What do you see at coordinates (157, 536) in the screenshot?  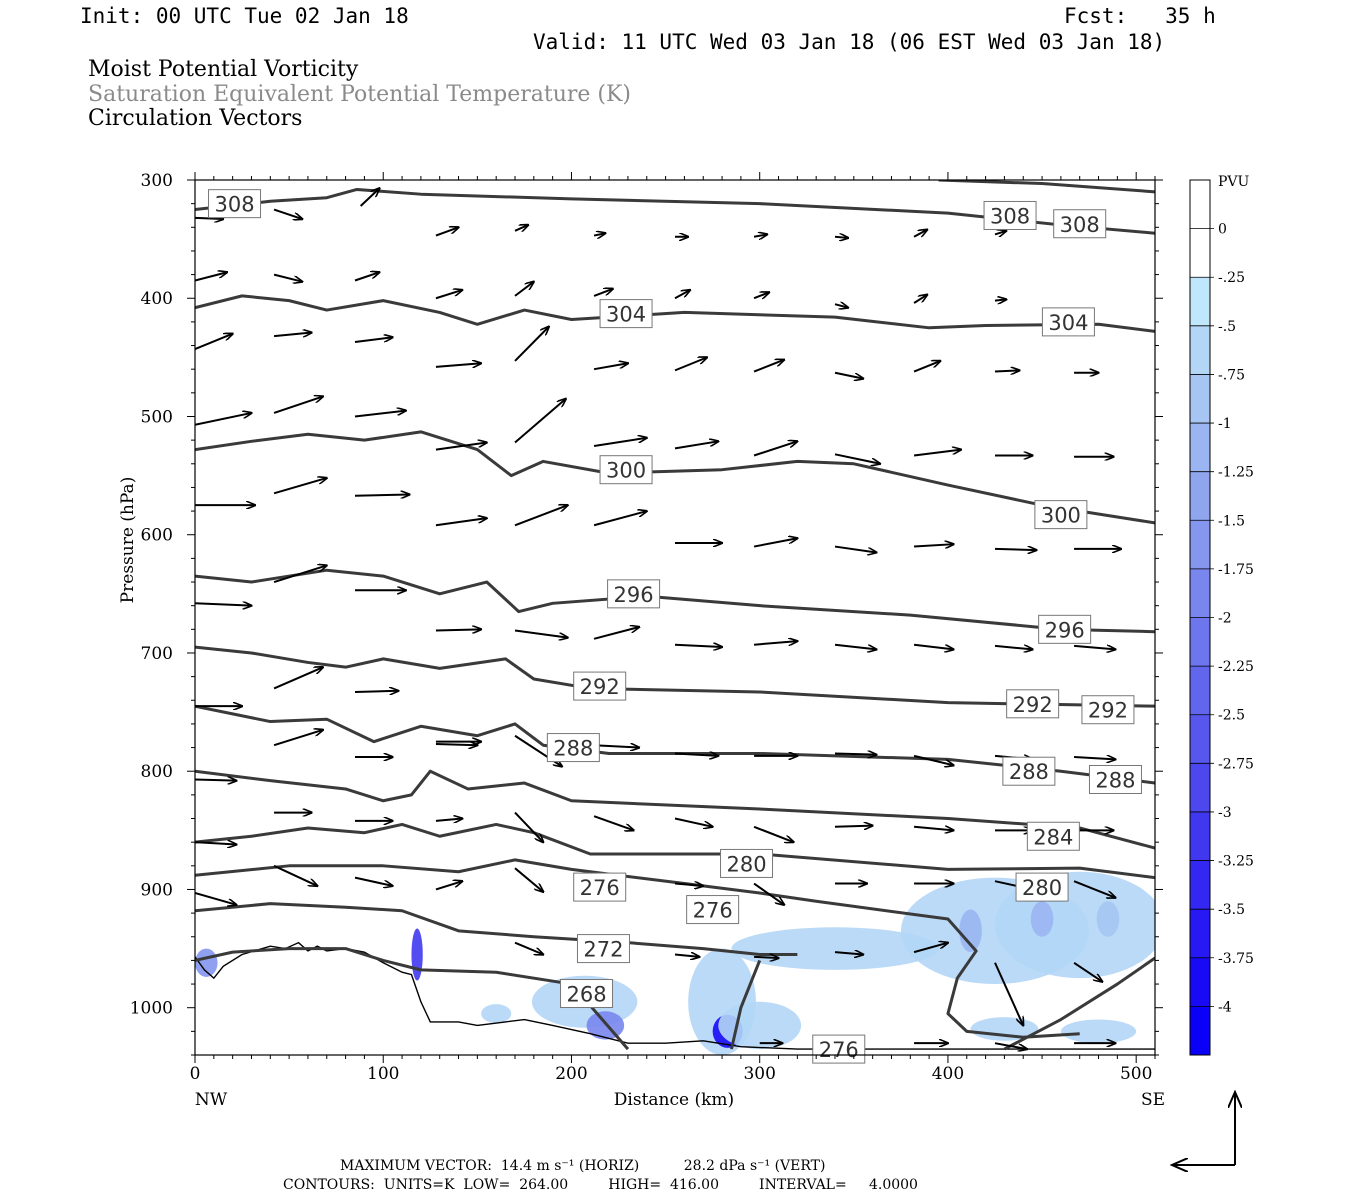 I see `y-tick-label: 600` at bounding box center [157, 536].